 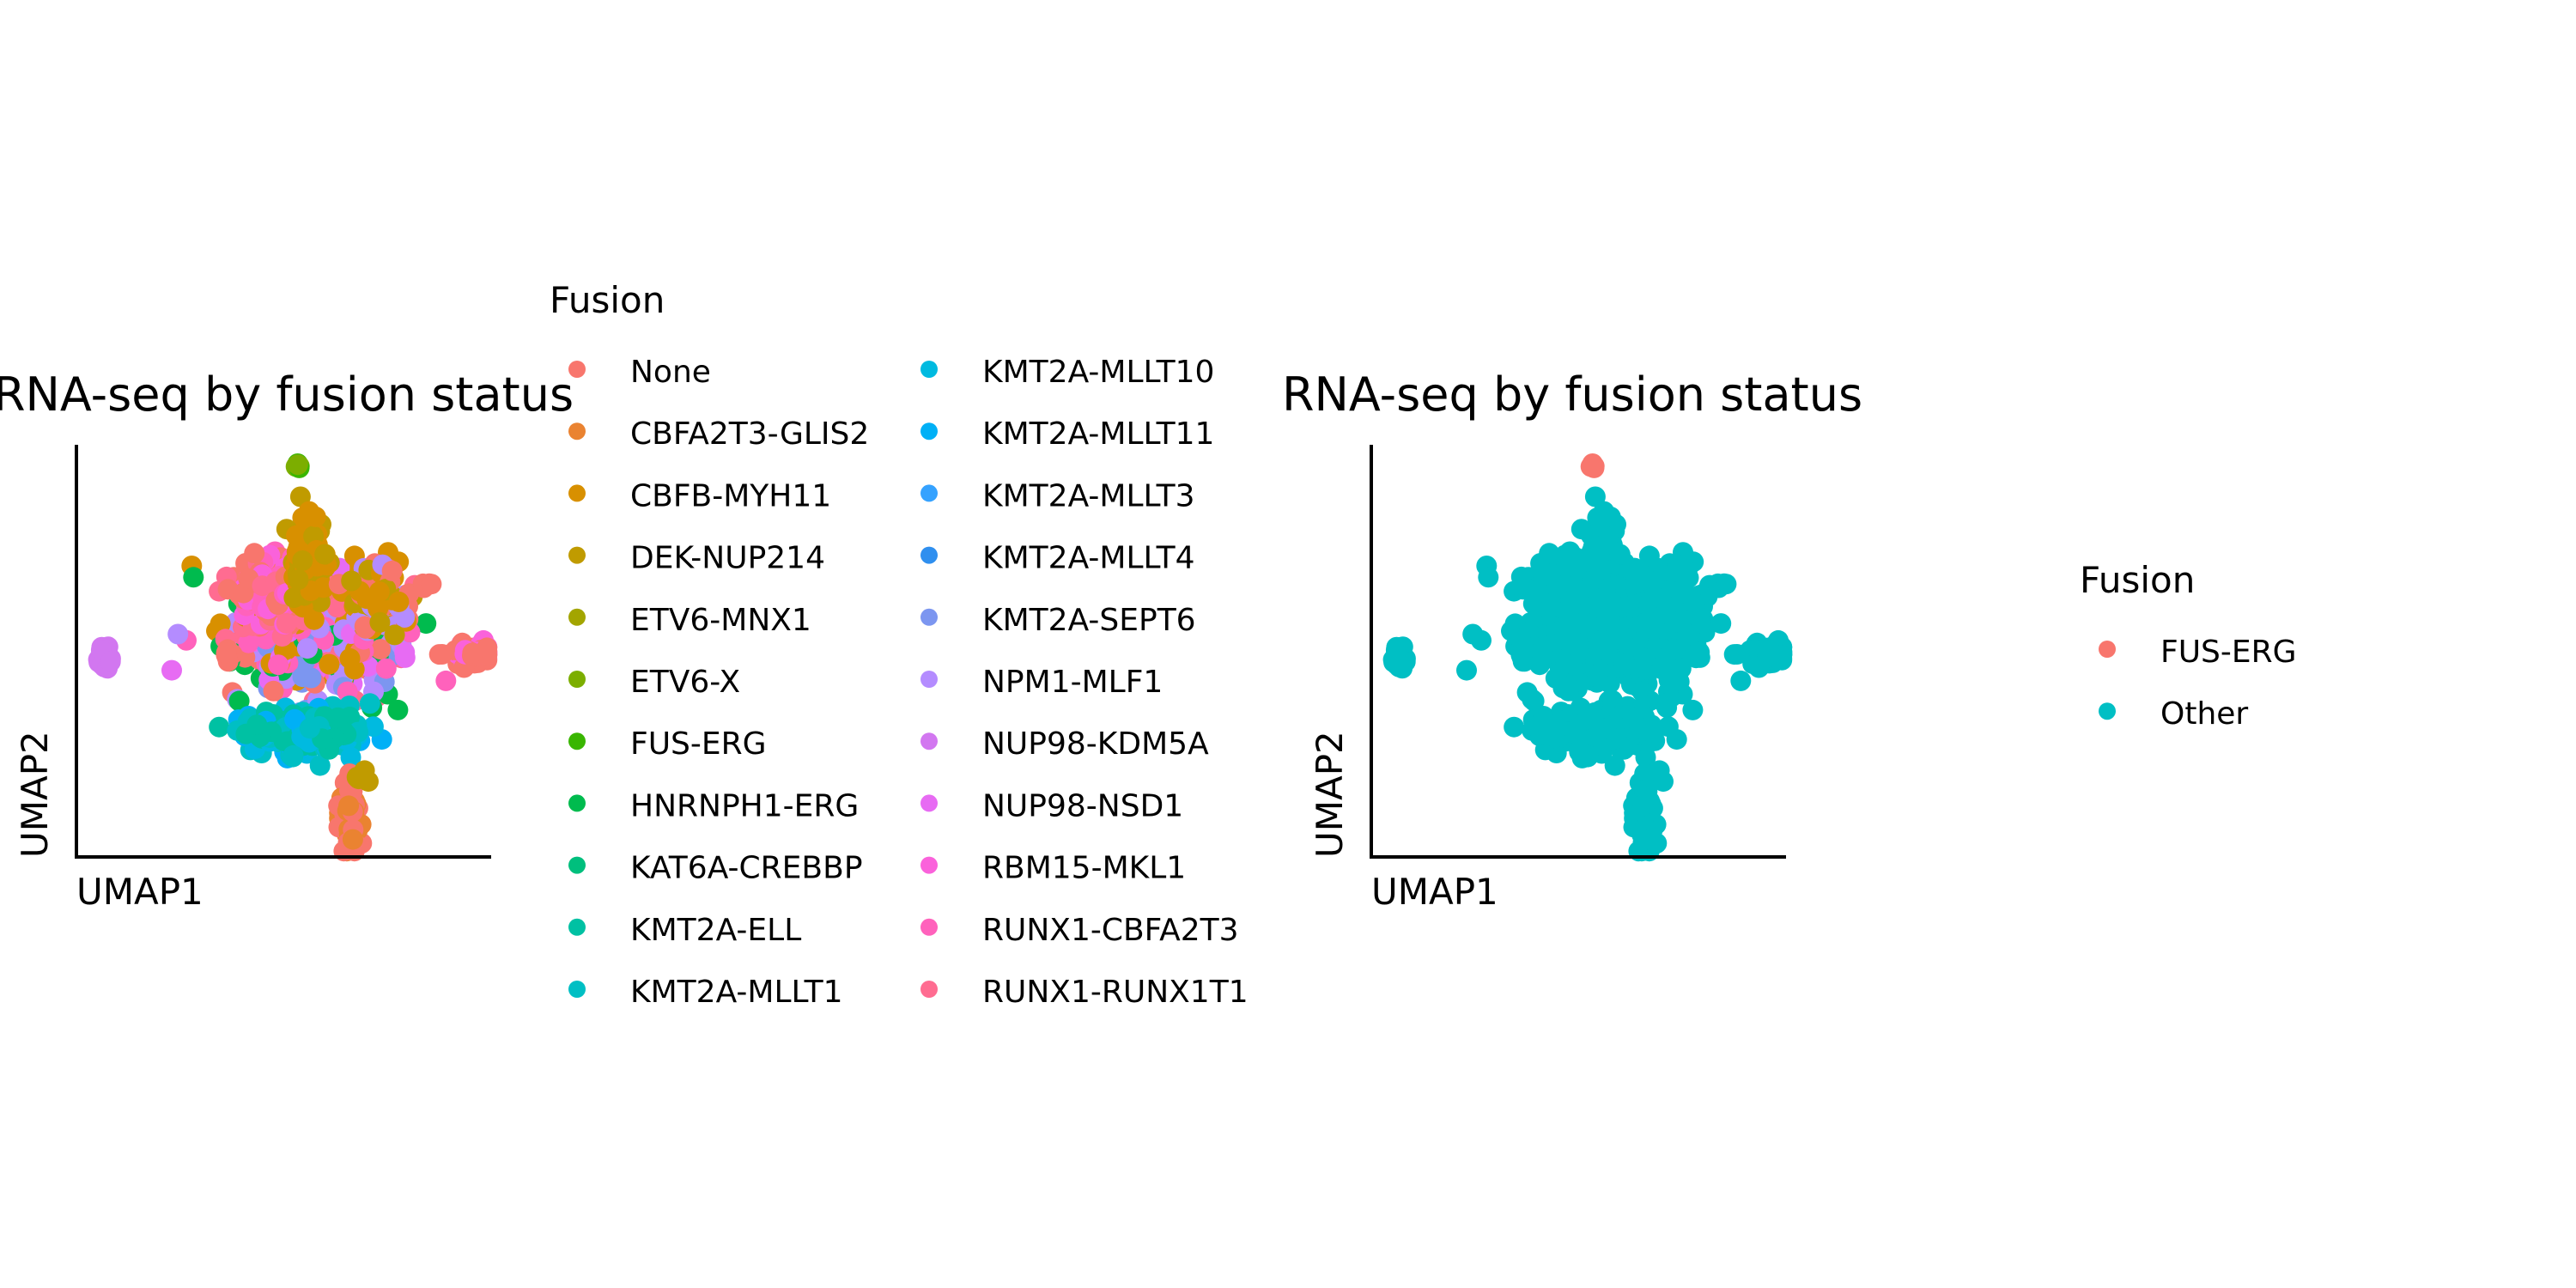 I want to click on panel-2-legend-title: Fusion, so click(x=2137, y=580).